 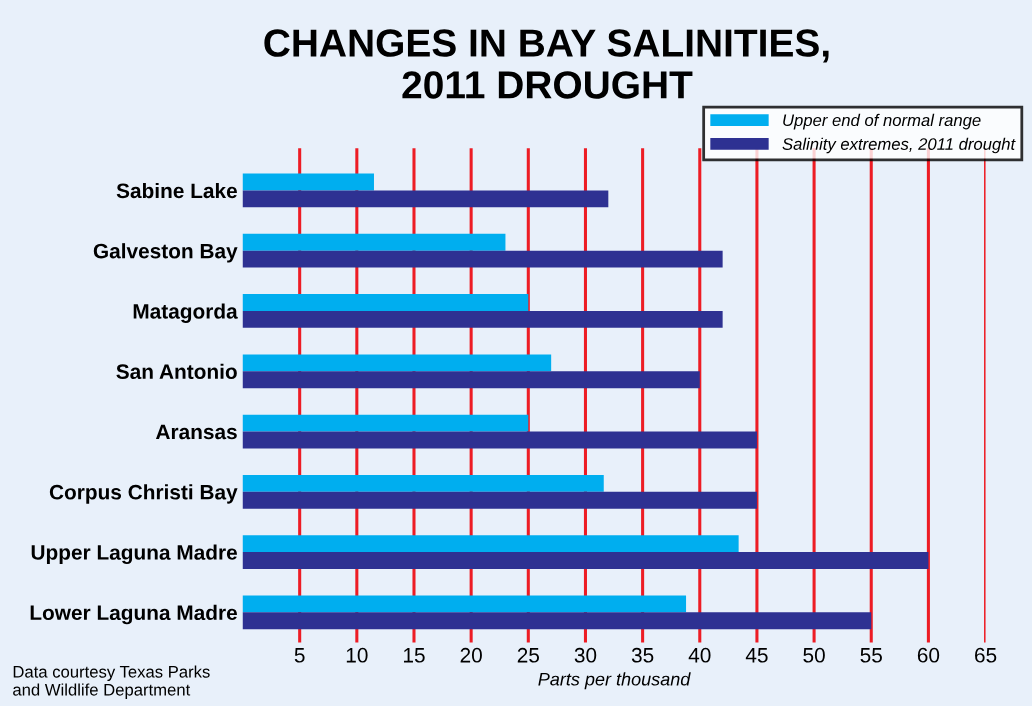 I want to click on legend-label: Upper end of normal range, so click(x=882, y=121).